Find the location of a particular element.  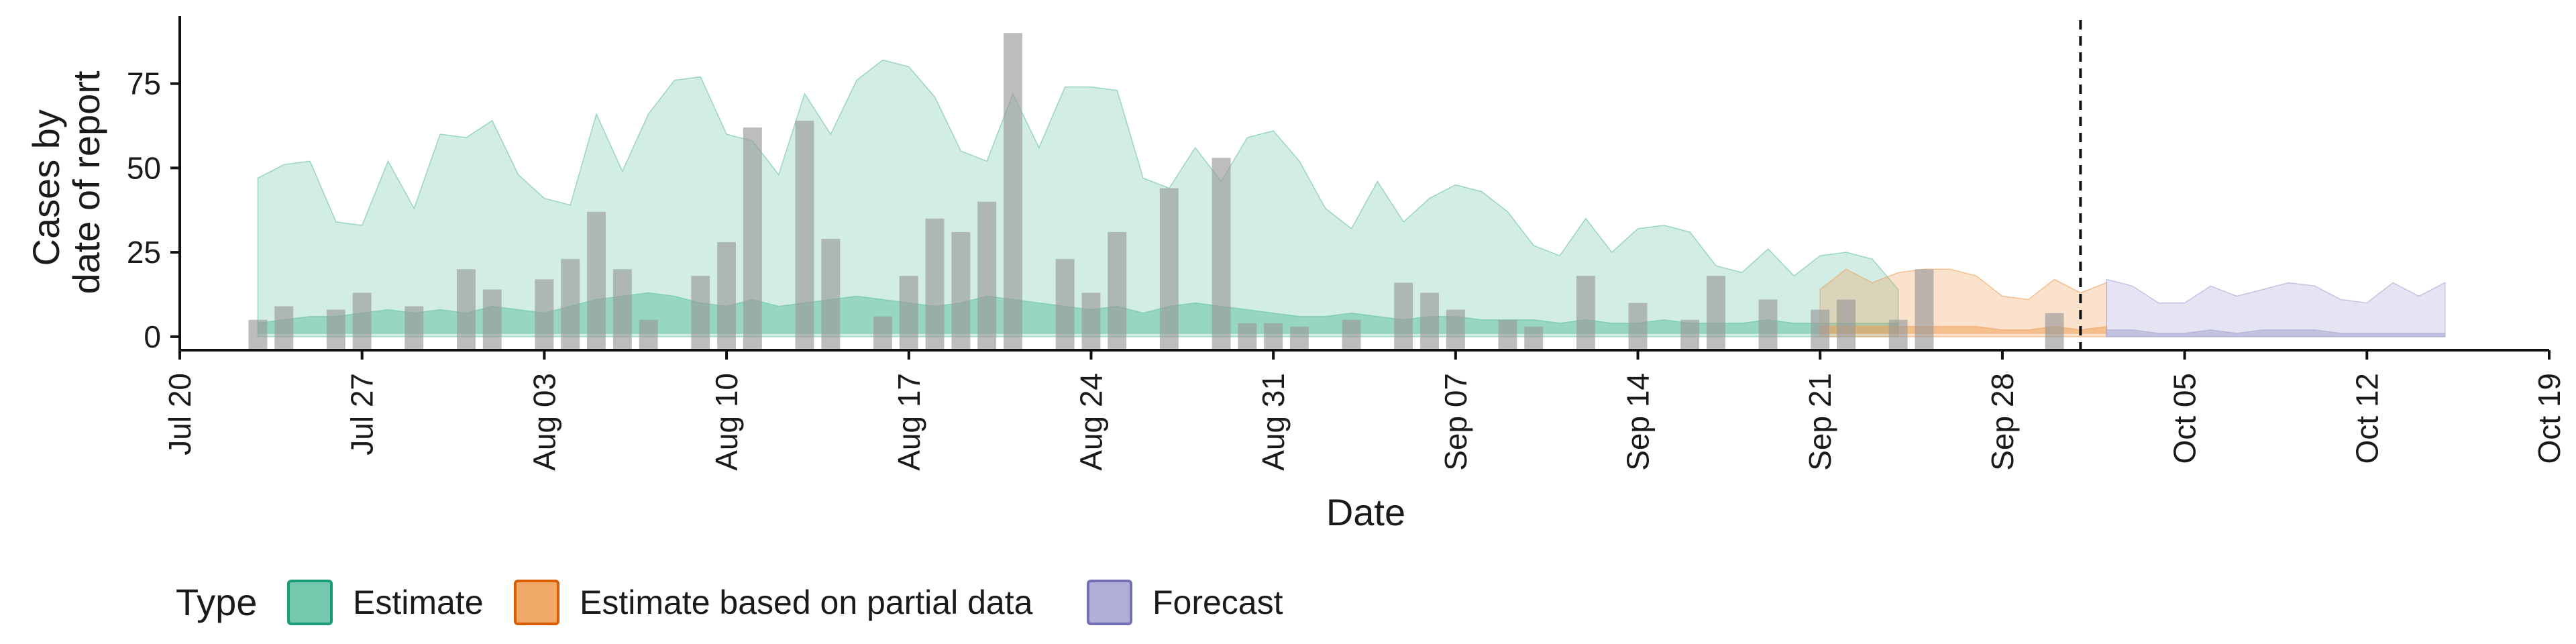

legend-label: Estimate based on partial data is located at coordinates (806, 602).